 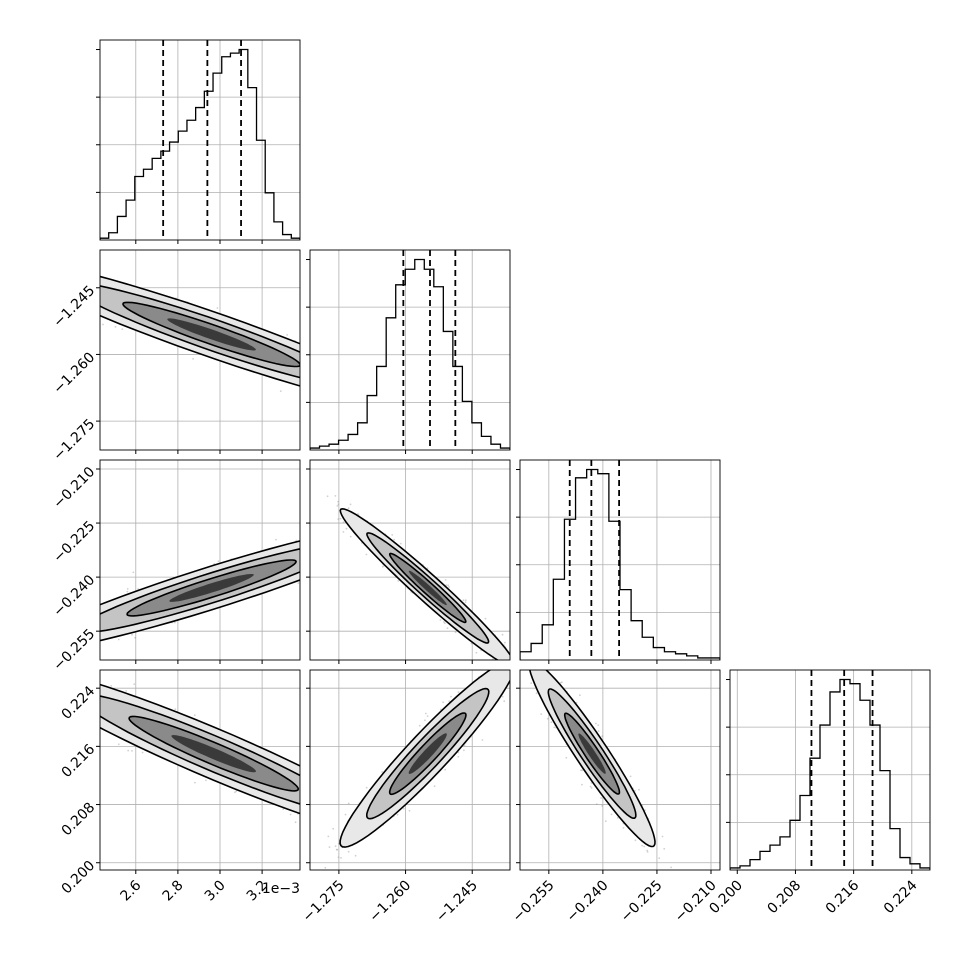 What do you see at coordinates (74, 440) in the screenshot?
I see `y-tick-label-1-0: −1.275` at bounding box center [74, 440].